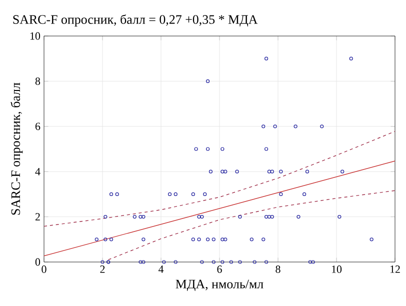  What do you see at coordinates (395, 269) in the screenshot?
I see `x-tick-label: 12` at bounding box center [395, 269].